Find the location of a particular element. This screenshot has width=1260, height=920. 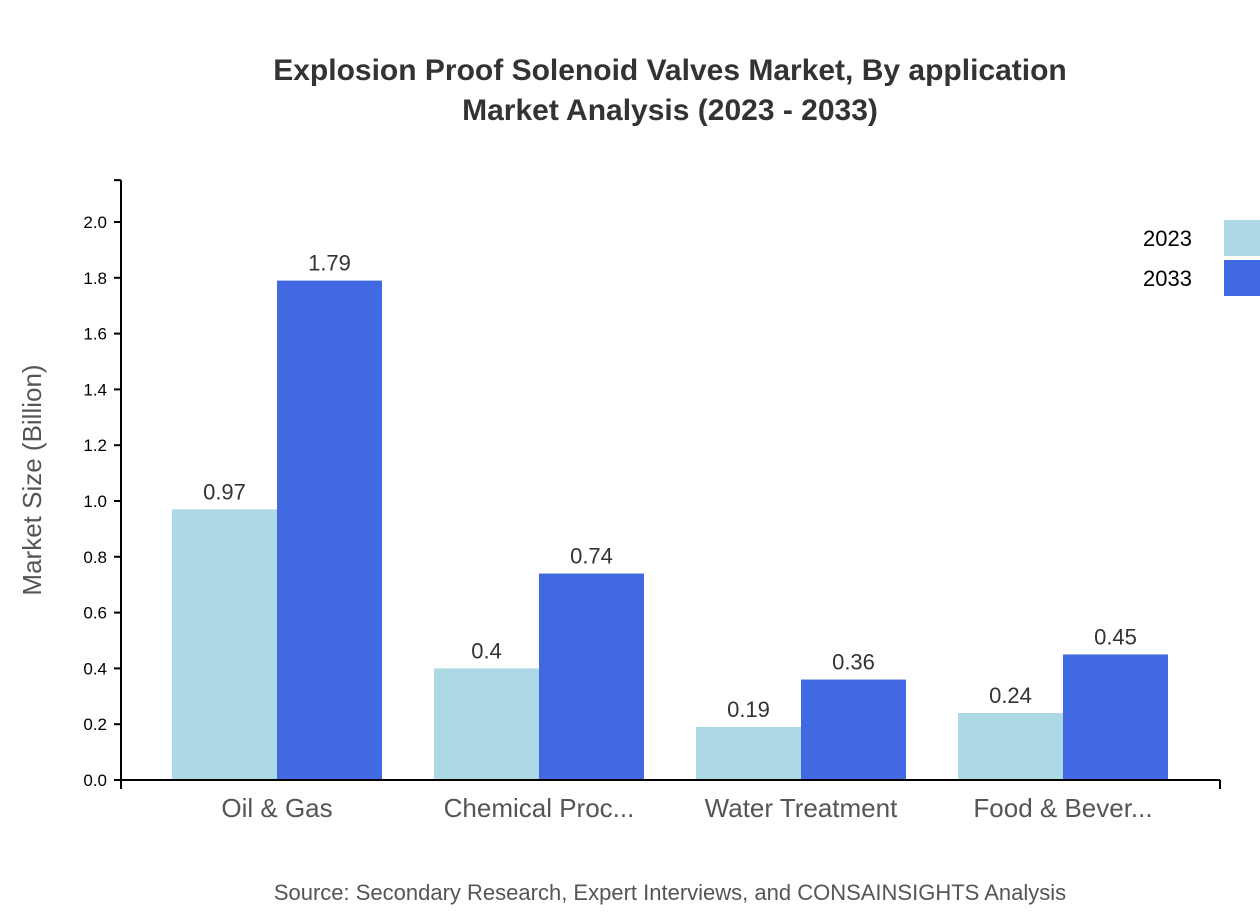

legend-label: 2023 is located at coordinates (1167, 238).